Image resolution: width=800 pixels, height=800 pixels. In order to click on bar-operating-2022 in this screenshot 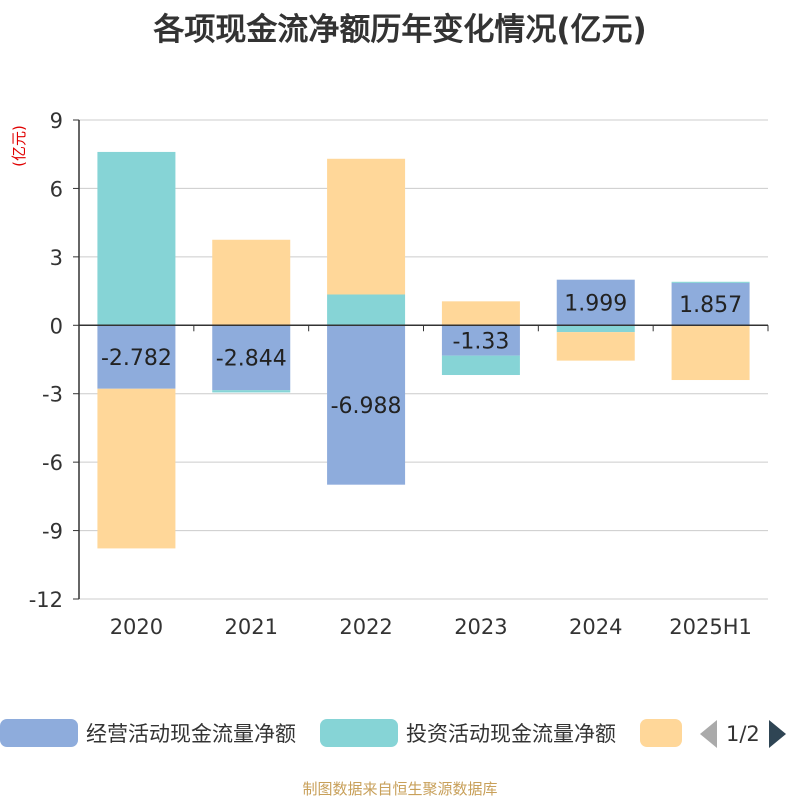, I will do `click(366, 405)`.